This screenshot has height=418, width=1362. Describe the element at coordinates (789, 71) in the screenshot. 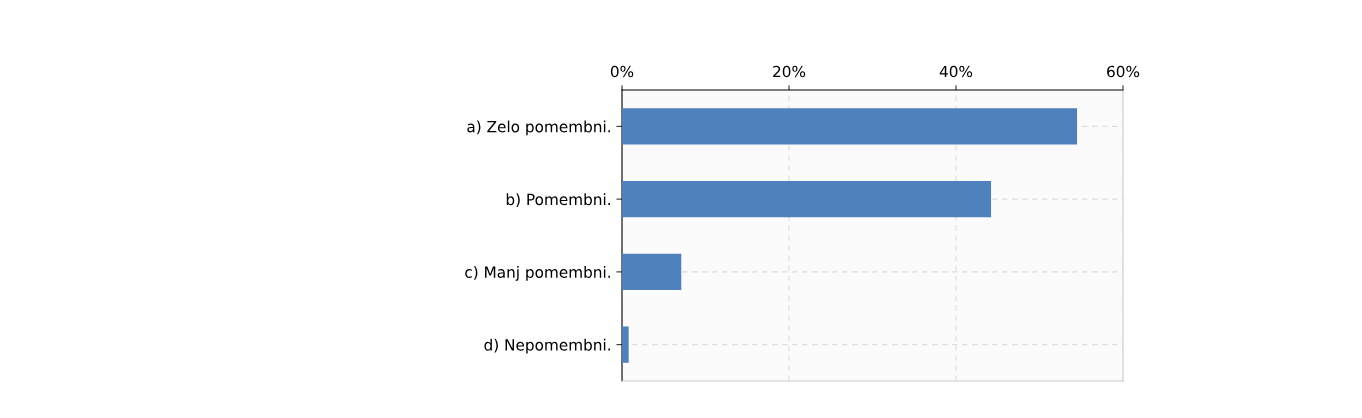

I see `x-tick-label: 20%` at that location.